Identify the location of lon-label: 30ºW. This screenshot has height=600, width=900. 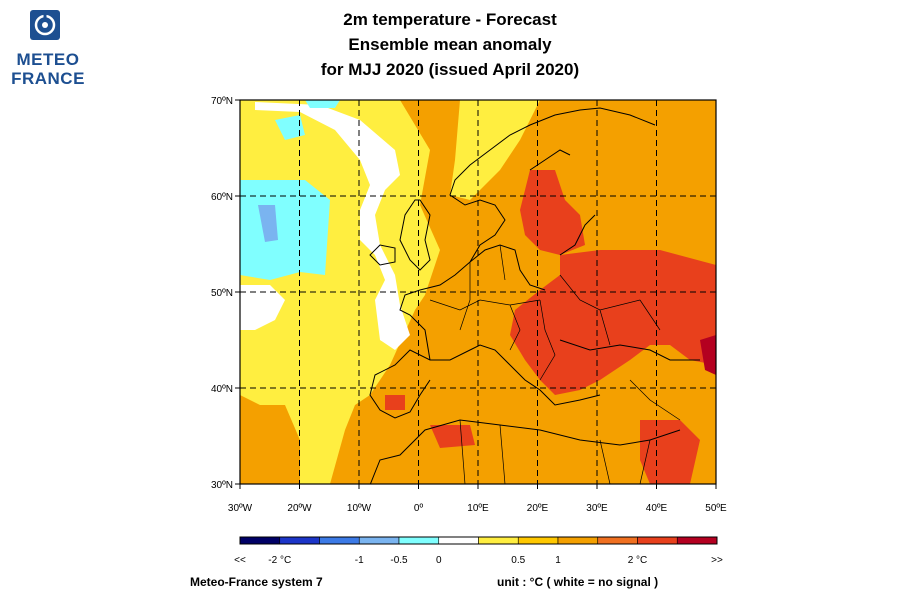
(240, 508).